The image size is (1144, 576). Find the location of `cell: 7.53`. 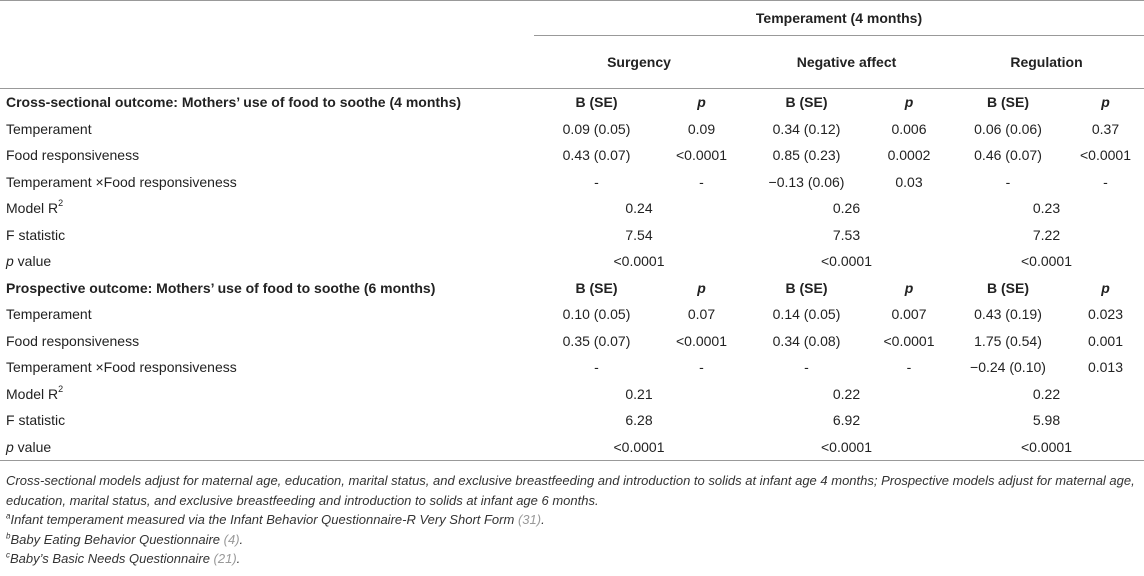

cell: 7.53 is located at coordinates (846, 234).